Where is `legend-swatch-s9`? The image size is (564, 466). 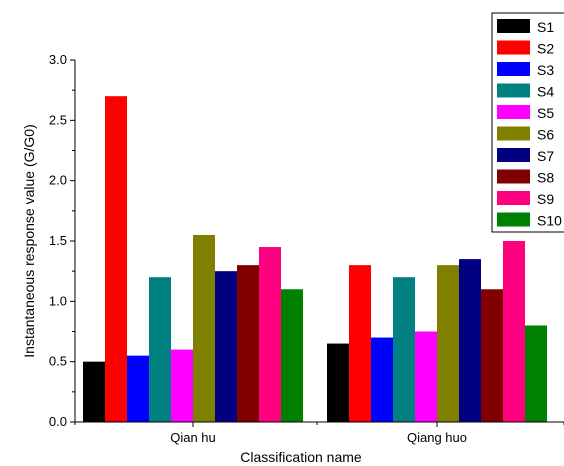 legend-swatch-s9 is located at coordinates (513, 198).